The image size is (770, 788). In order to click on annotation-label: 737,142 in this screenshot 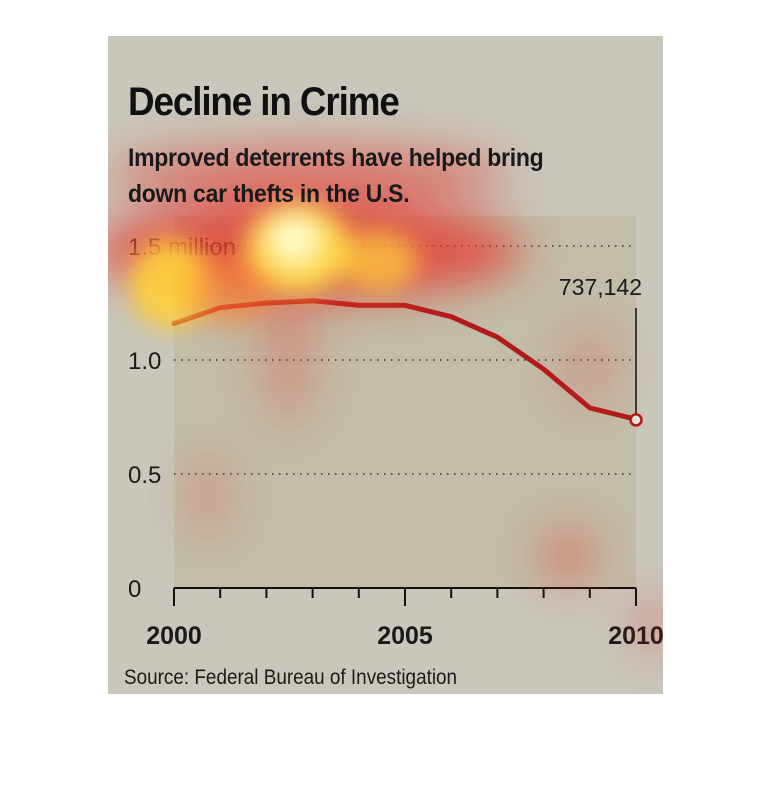, I will do `click(600, 287)`.